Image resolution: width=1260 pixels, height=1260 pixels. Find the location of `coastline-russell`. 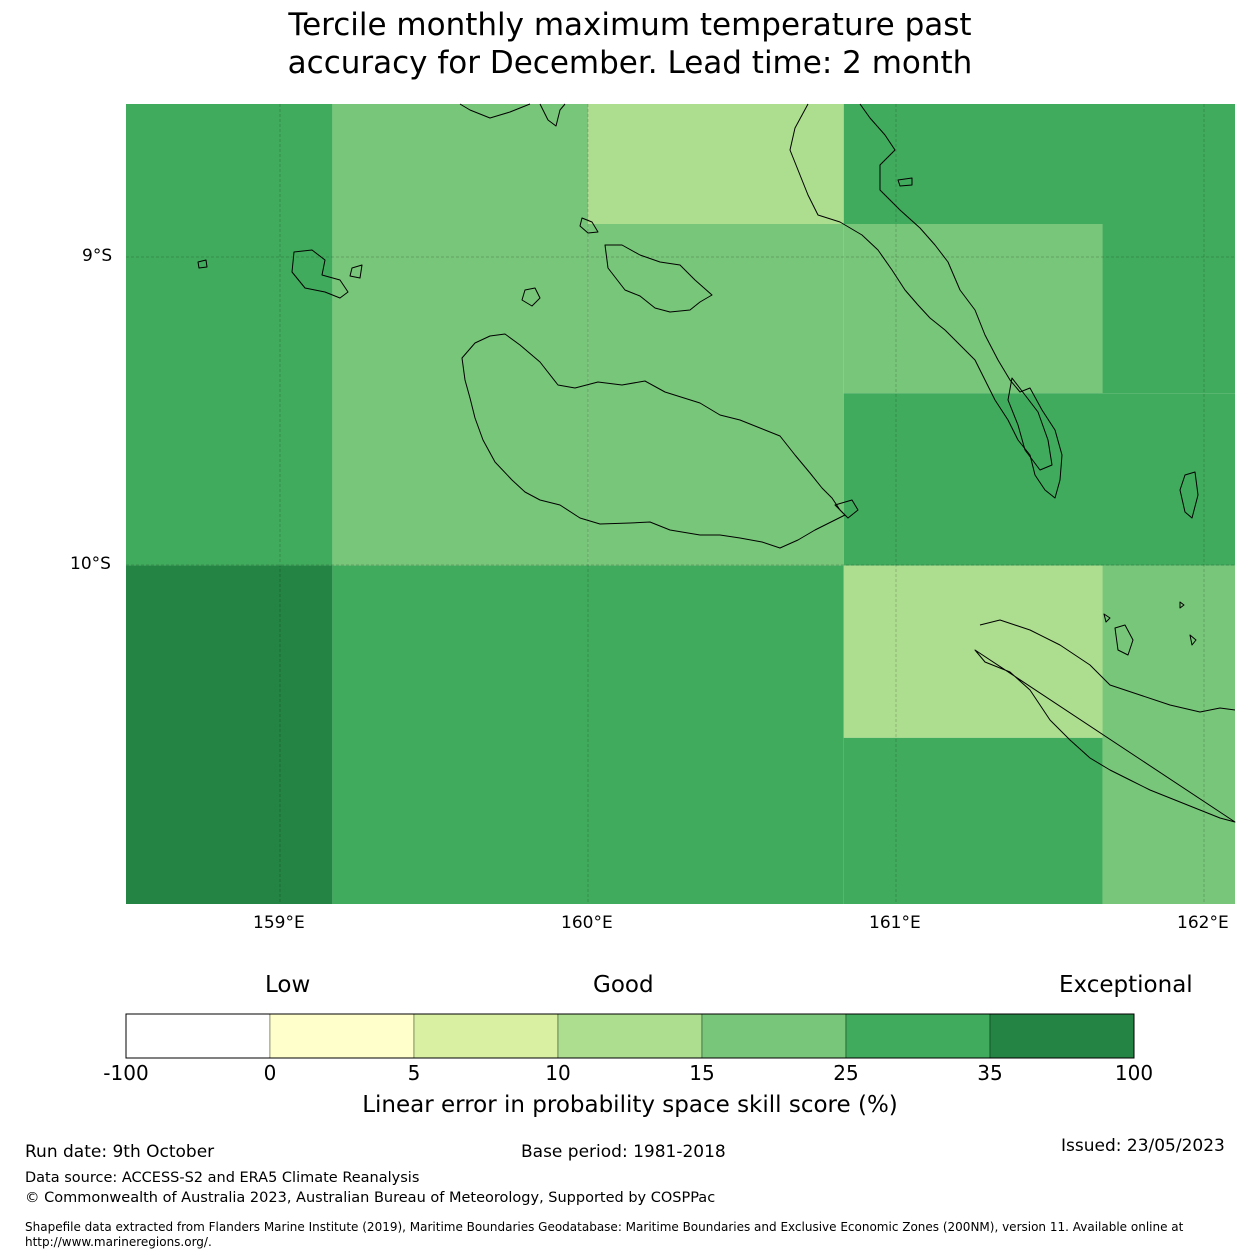

coastline-russell is located at coordinates (320, 274).